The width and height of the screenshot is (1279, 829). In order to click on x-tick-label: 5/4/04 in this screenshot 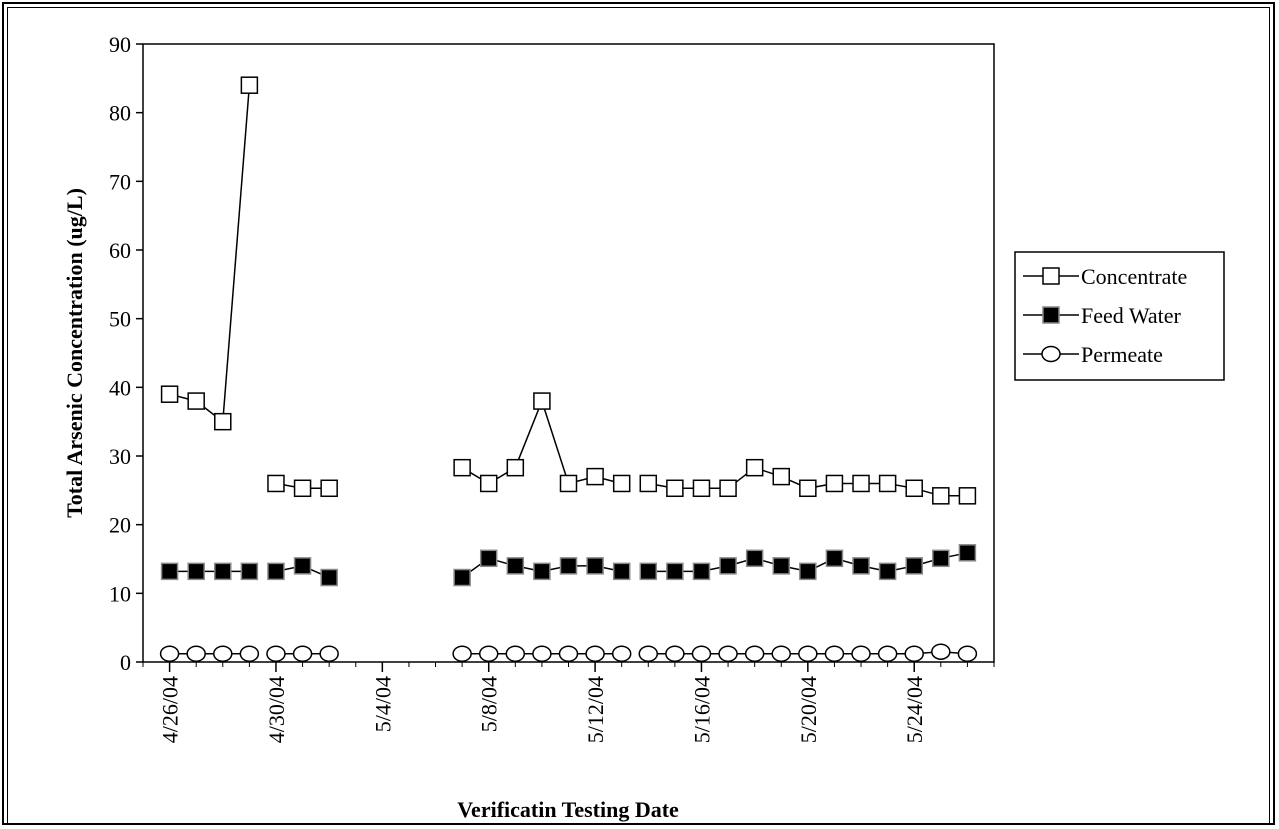, I will do `click(382, 704)`.